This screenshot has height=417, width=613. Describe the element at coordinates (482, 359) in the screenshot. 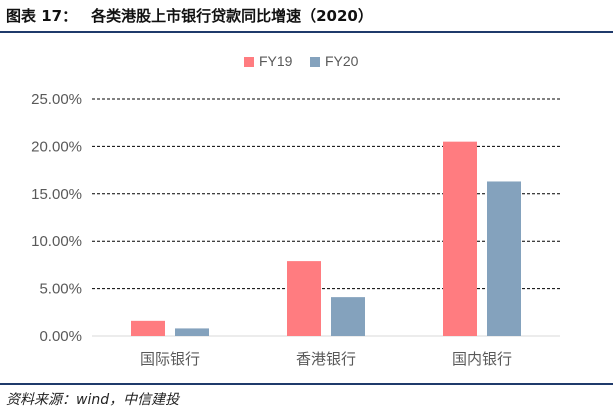

I see `x-tick-label: 国内银行` at that location.